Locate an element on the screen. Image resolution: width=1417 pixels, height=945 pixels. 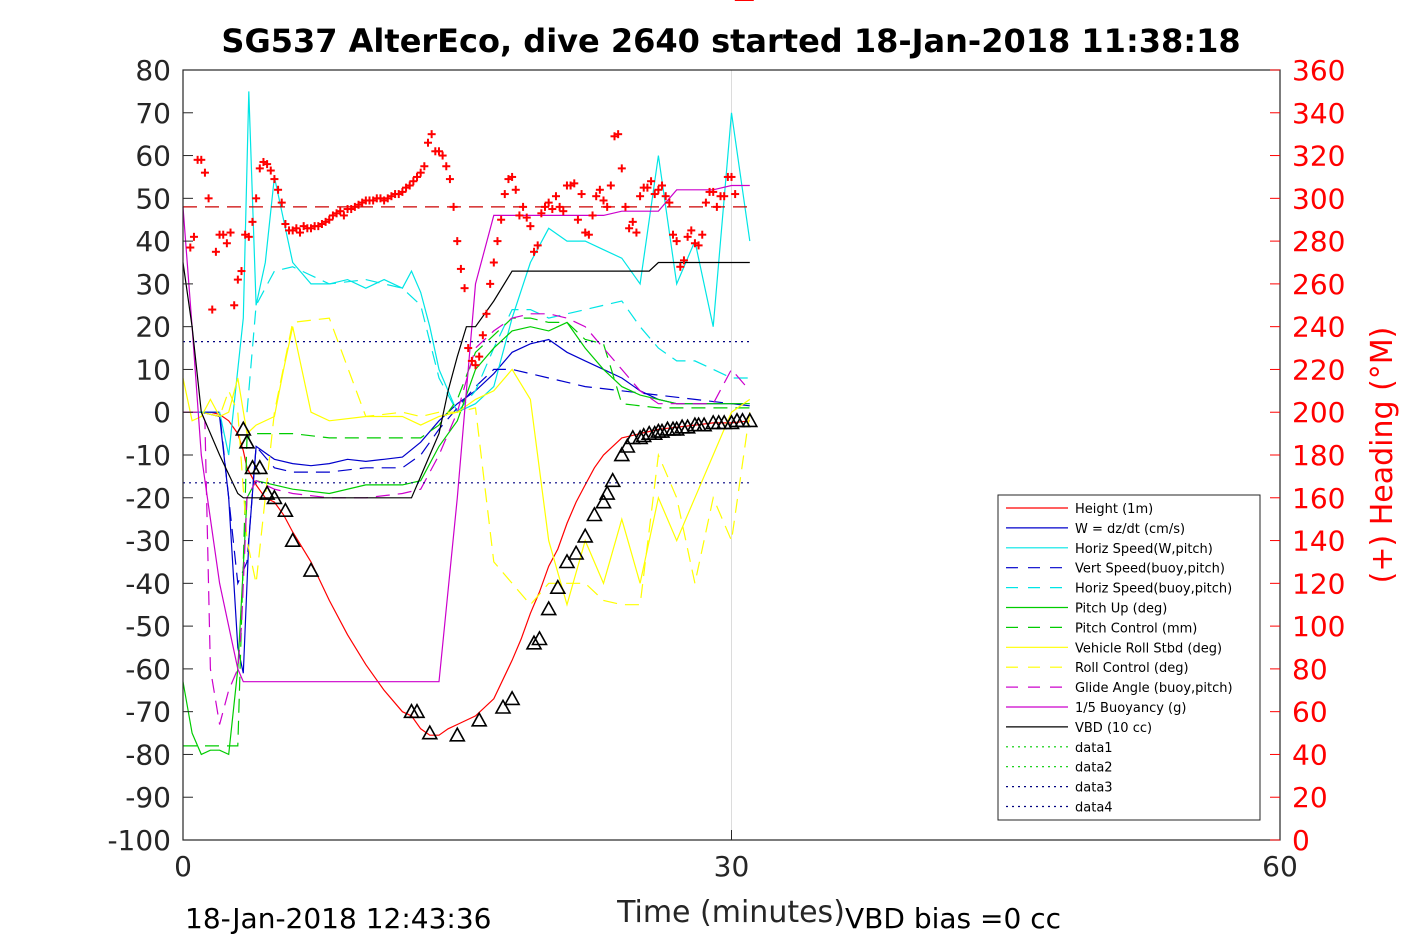
legend-label: data3 is located at coordinates (1094, 788).